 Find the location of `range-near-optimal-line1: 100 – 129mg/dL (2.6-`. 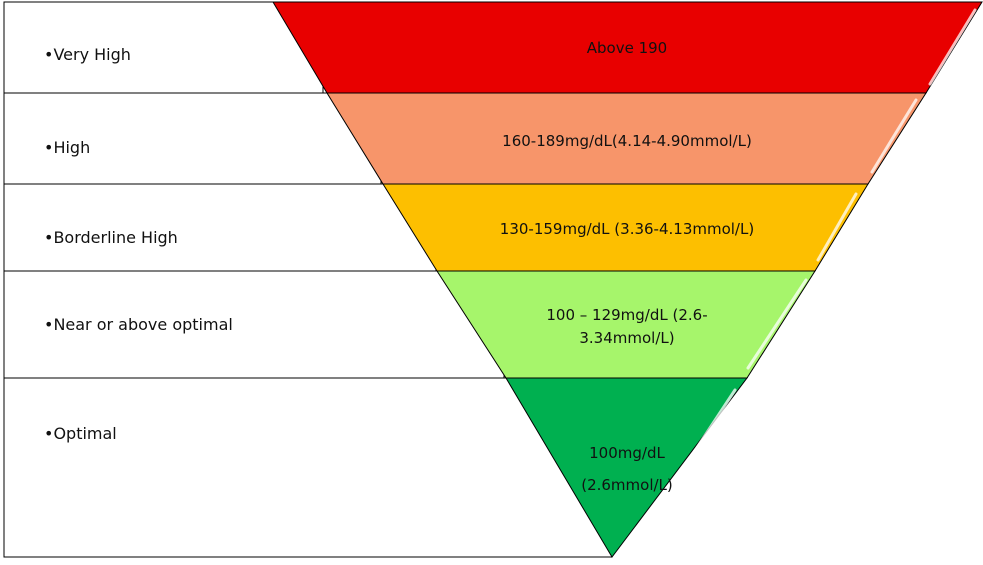

range-near-optimal-line1: 100 – 129mg/dL (2.6- is located at coordinates (626, 315).